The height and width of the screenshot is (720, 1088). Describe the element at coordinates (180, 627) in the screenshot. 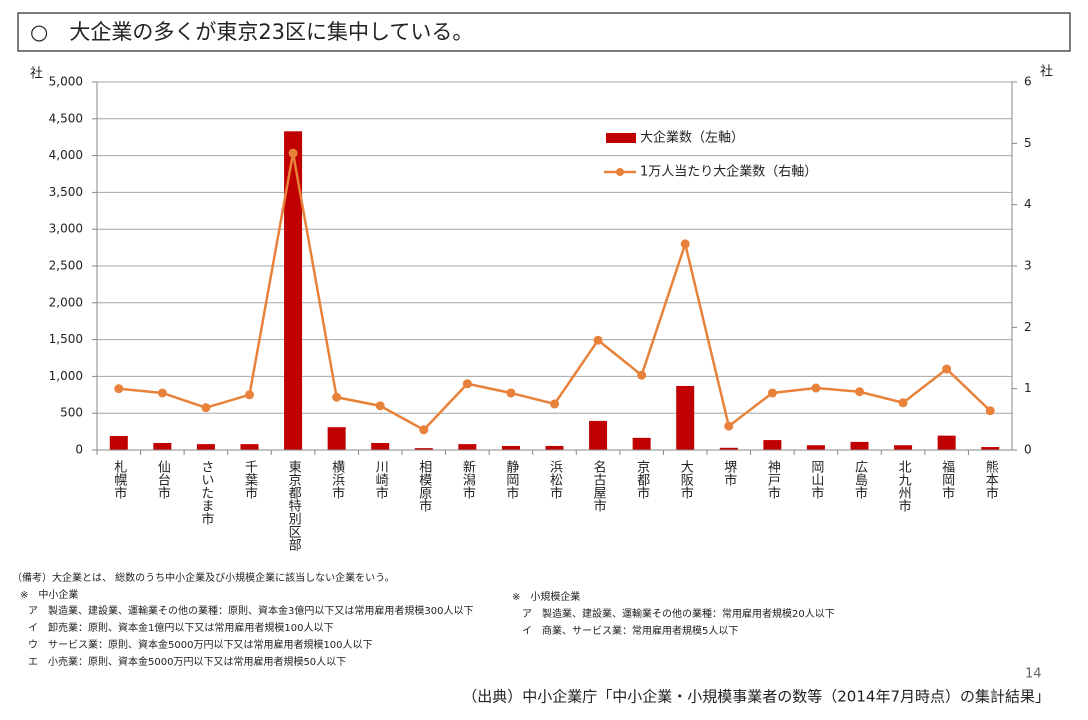

I see `note: イ 卸売業：原則、資本金1億円以下又は常用雇用者規模100人以下` at that location.